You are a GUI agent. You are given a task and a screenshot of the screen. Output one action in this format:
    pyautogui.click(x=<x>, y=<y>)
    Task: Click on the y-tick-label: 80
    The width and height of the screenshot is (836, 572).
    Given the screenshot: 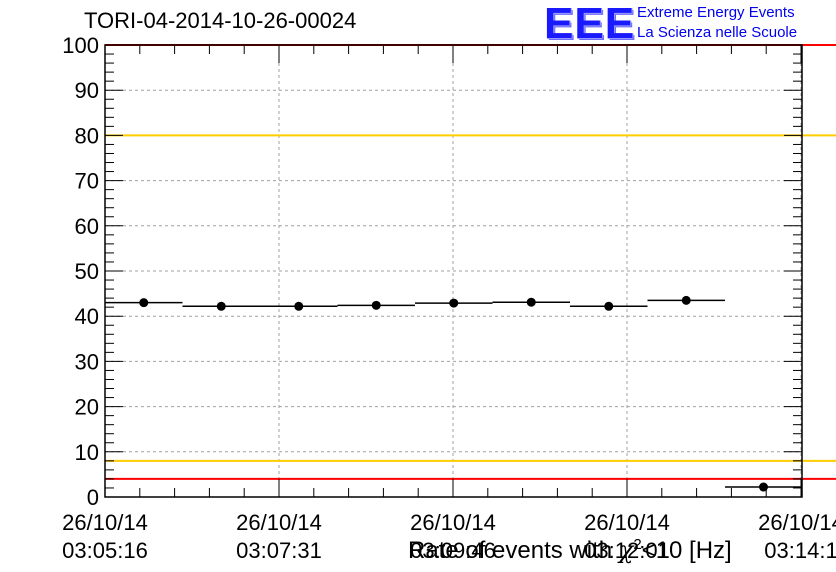 What is the action you would take?
    pyautogui.click(x=87, y=135)
    